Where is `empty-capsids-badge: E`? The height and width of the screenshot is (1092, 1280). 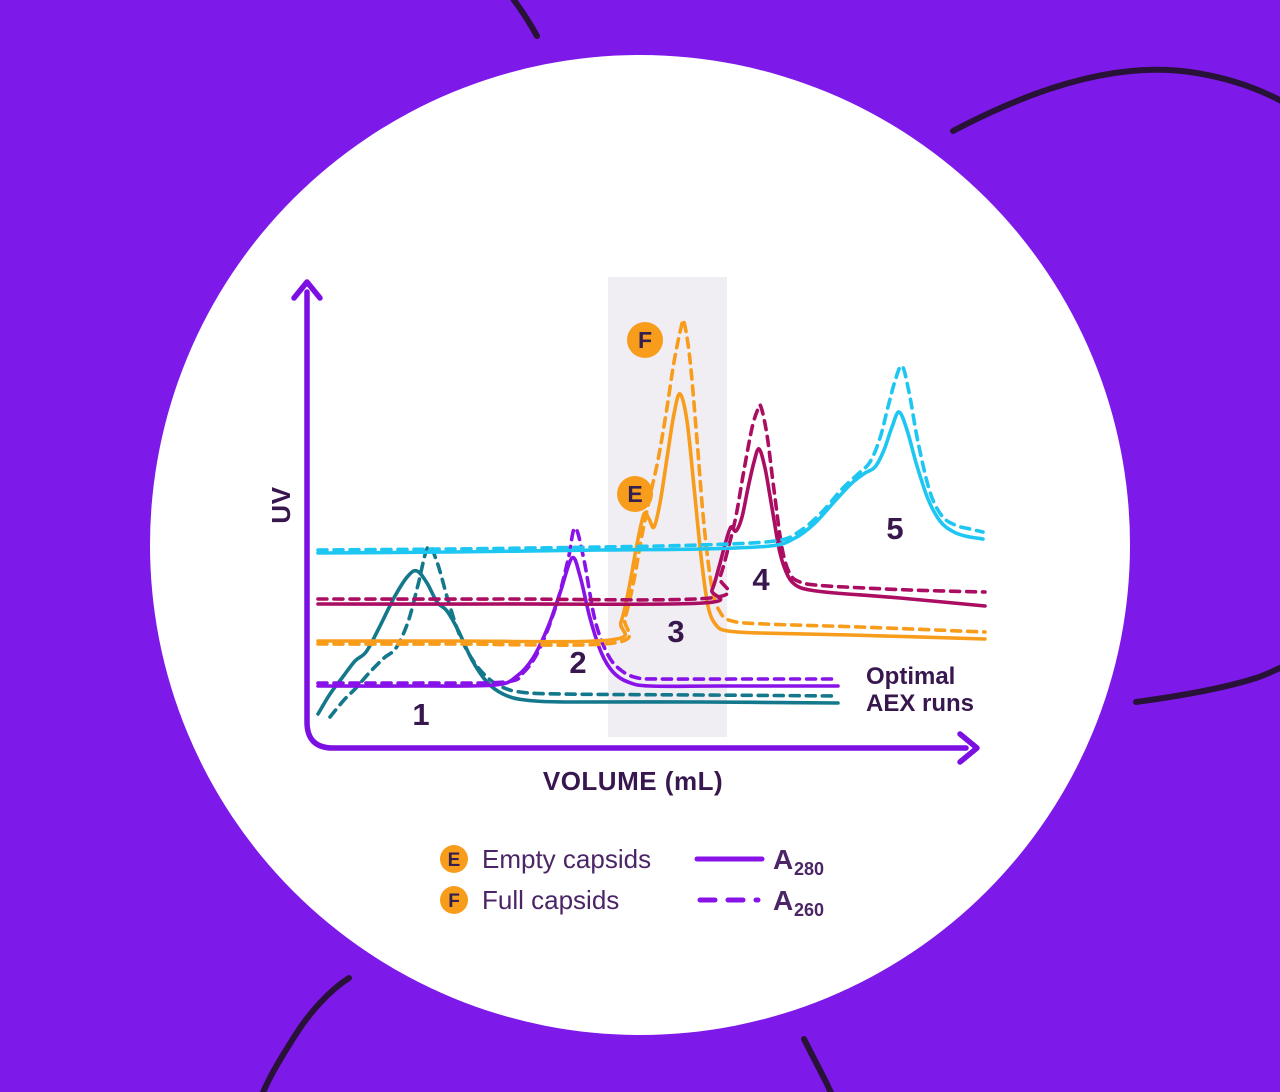
empty-capsids-badge: E is located at coordinates (635, 494).